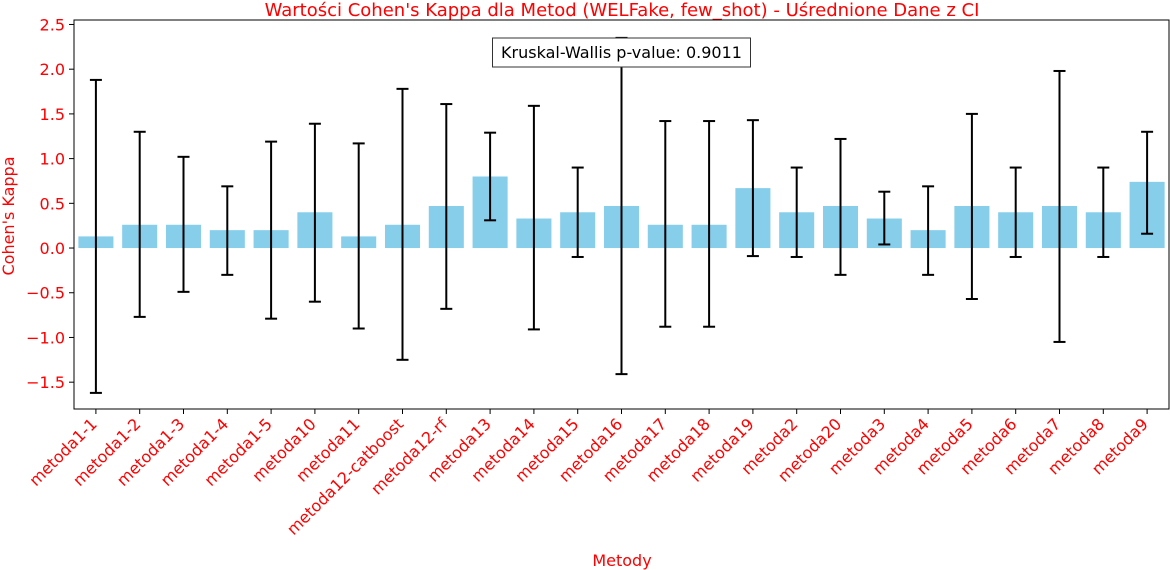 The width and height of the screenshot is (1170, 570). What do you see at coordinates (45, 337) in the screenshot?
I see `y-tick-label: −1.0` at bounding box center [45, 337].